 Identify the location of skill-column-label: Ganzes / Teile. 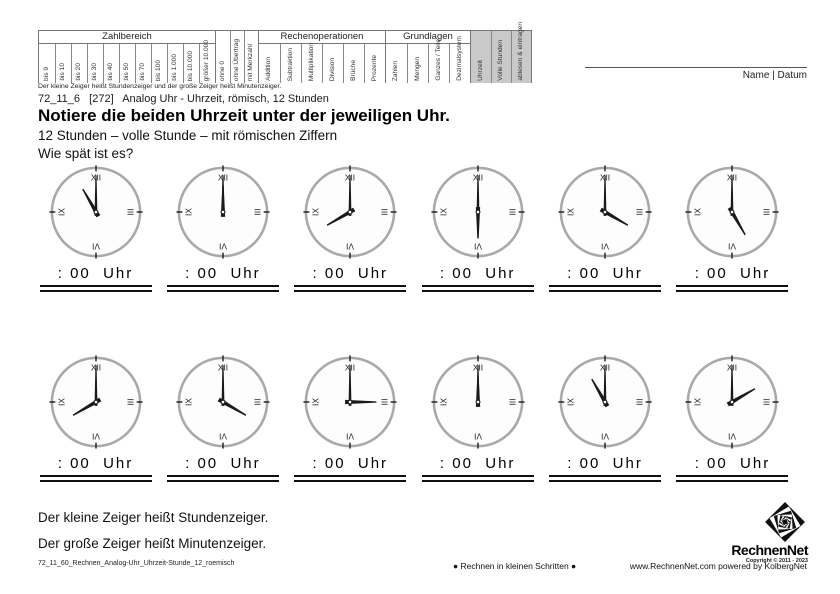
(438, 60).